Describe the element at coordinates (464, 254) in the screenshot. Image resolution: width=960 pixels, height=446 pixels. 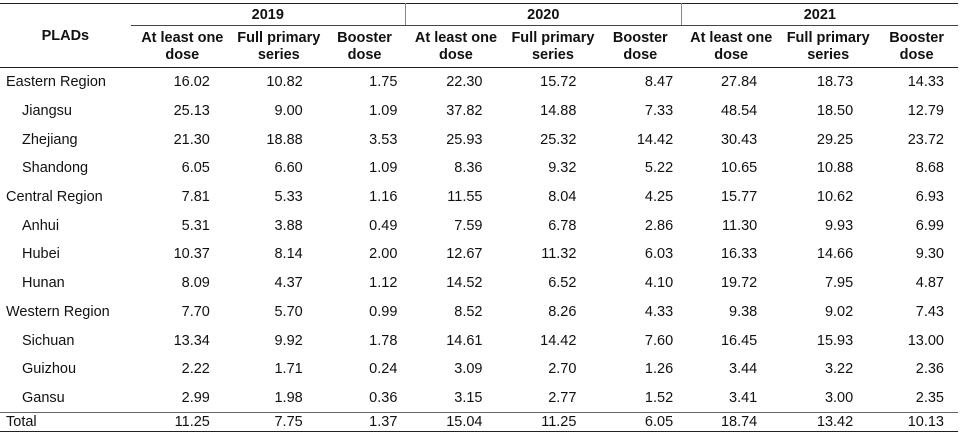
I see `table-cell: 12.67` at that location.